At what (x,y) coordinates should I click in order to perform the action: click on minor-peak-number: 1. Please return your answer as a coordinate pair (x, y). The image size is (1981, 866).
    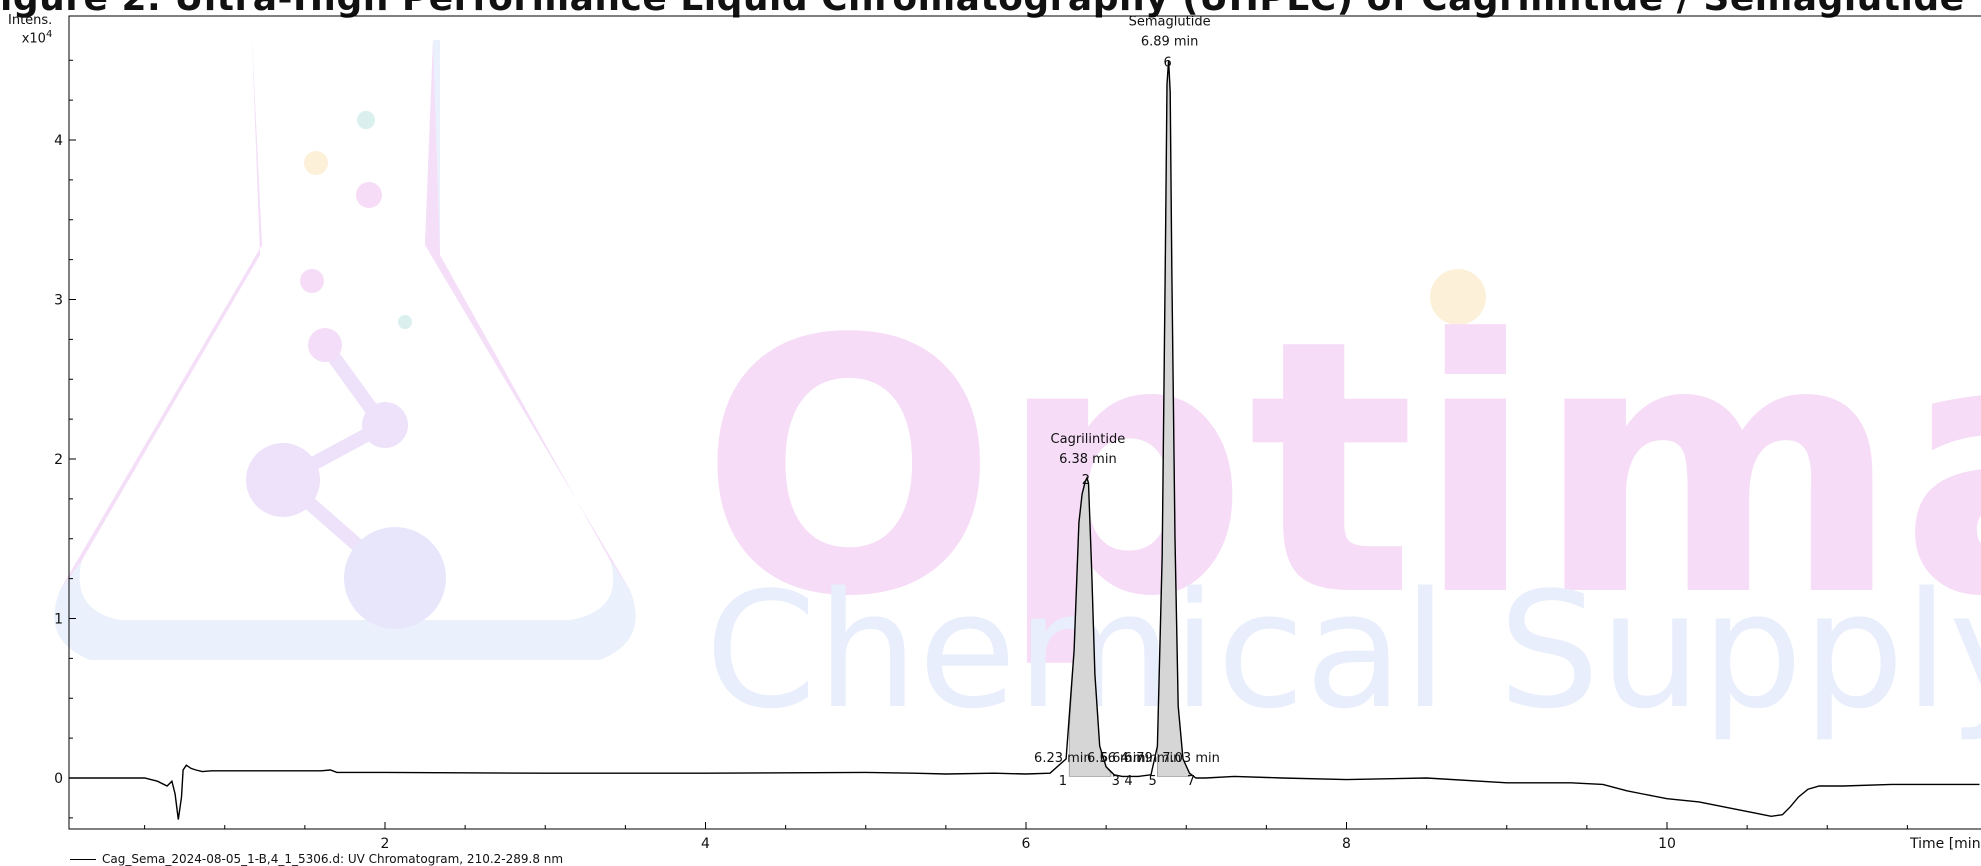
    Looking at the image, I should click on (1063, 781).